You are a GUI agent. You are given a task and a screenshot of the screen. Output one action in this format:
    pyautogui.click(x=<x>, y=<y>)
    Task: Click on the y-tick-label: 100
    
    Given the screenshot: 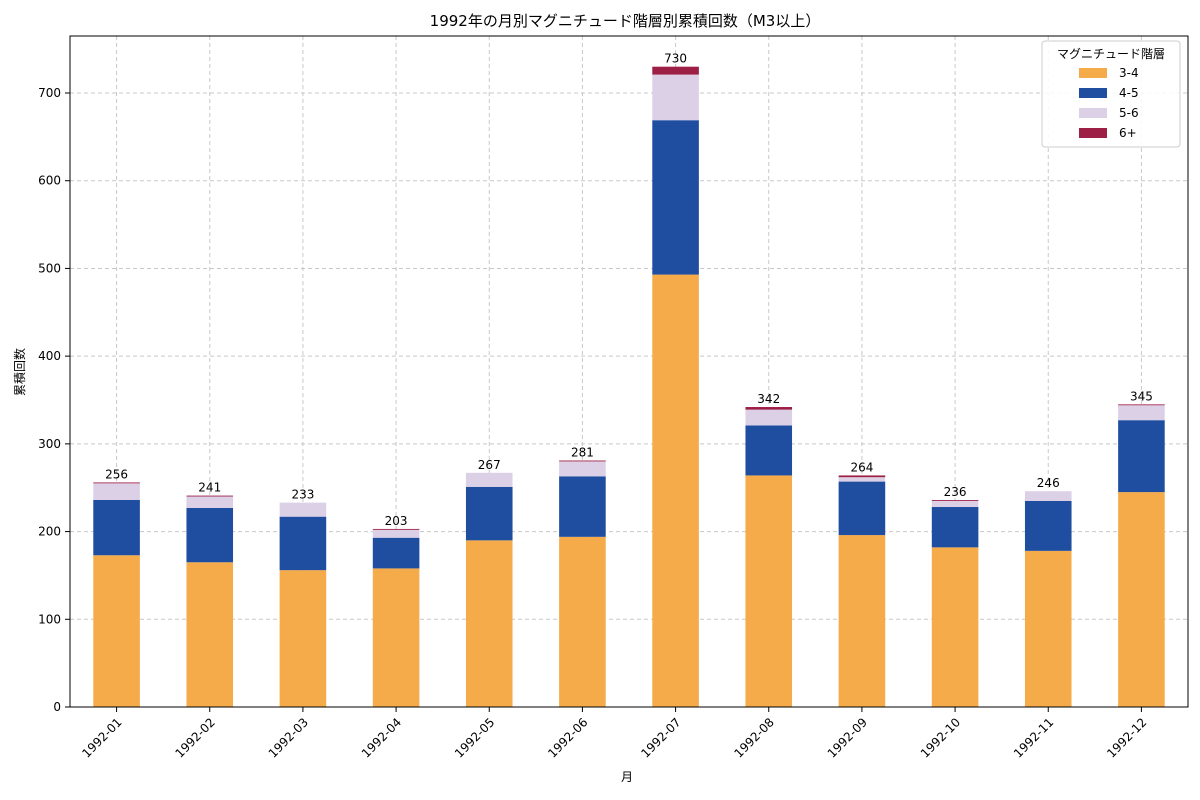 What is the action you would take?
    pyautogui.click(x=49, y=619)
    